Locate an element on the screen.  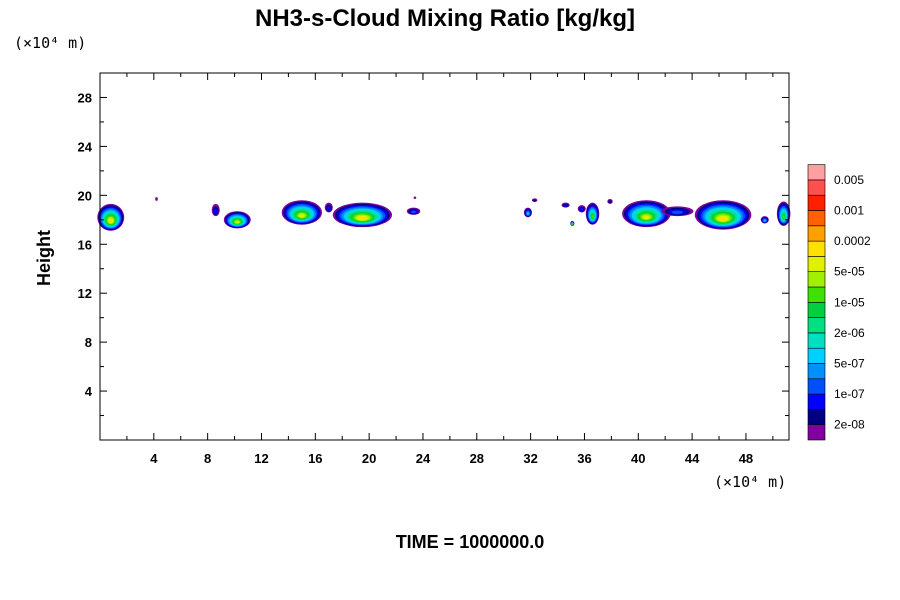
y-tick-label: 16 is located at coordinates (85, 244).